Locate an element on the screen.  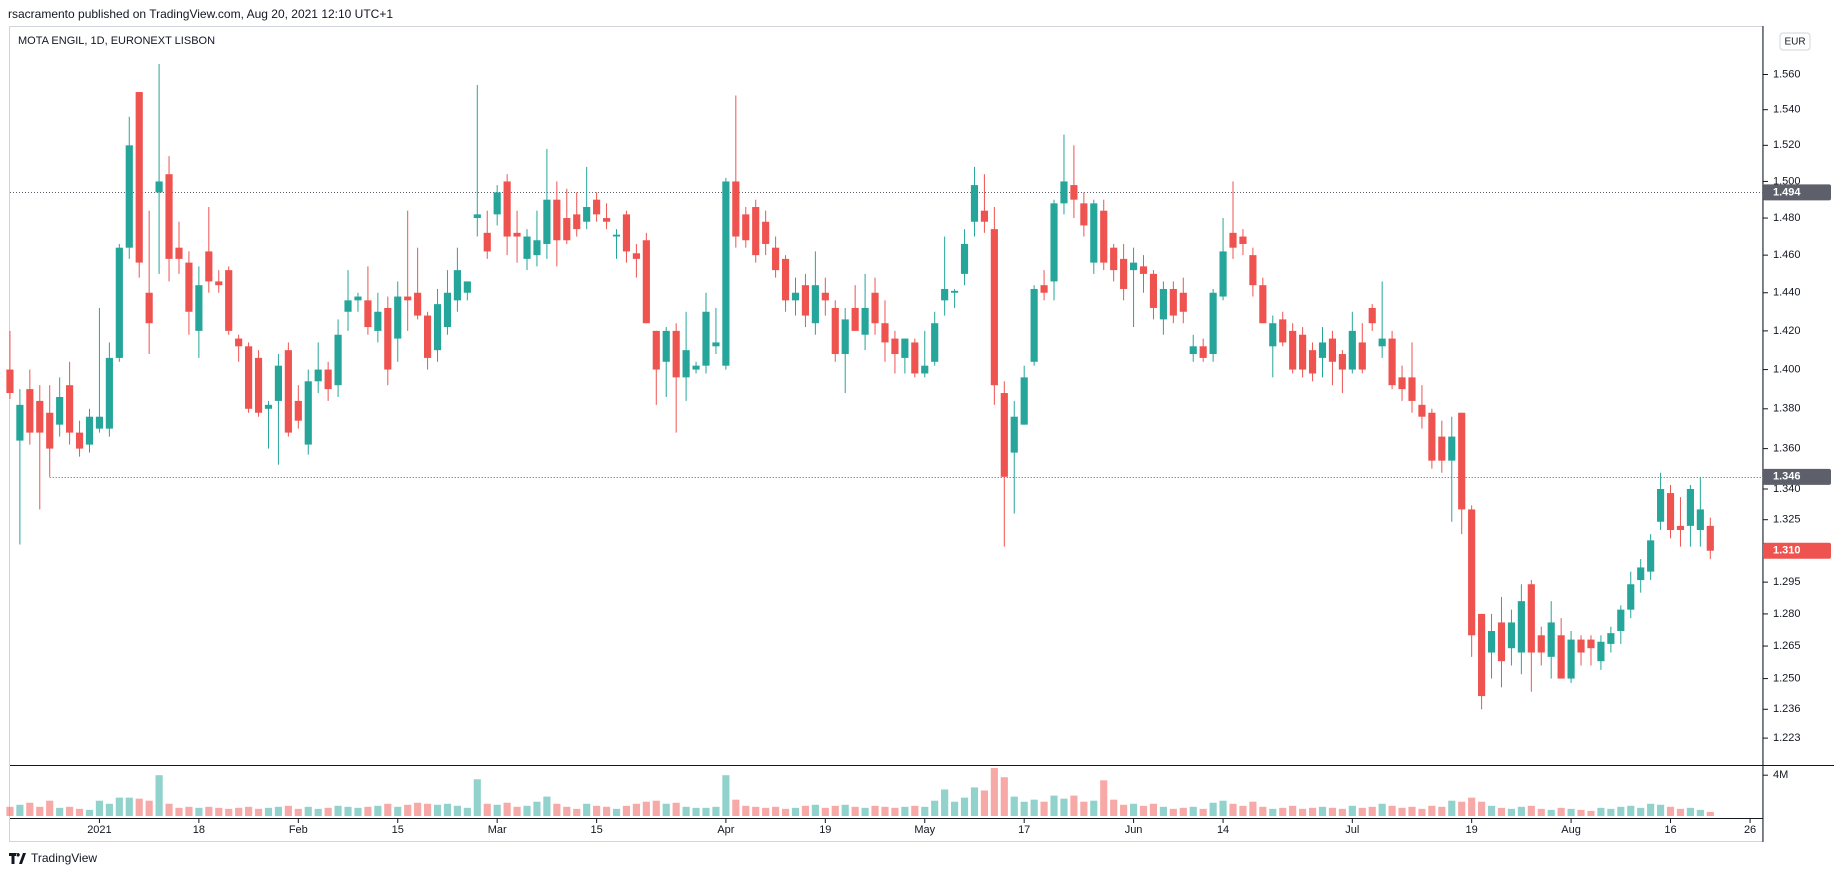
currency-badge is located at coordinates (1795, 41).